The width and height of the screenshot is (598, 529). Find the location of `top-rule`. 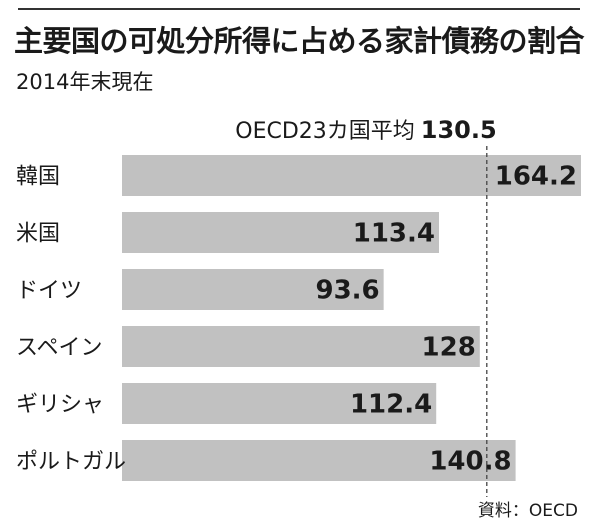

top-rule is located at coordinates (299, 9).